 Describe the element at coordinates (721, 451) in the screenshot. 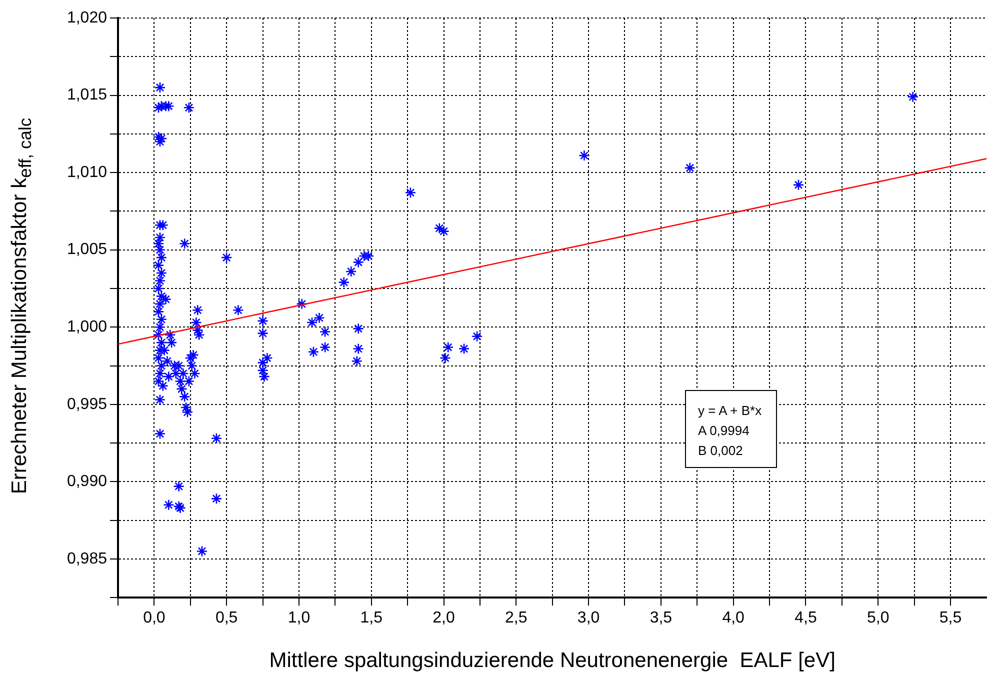

I see `annotation: B 0,002` at that location.